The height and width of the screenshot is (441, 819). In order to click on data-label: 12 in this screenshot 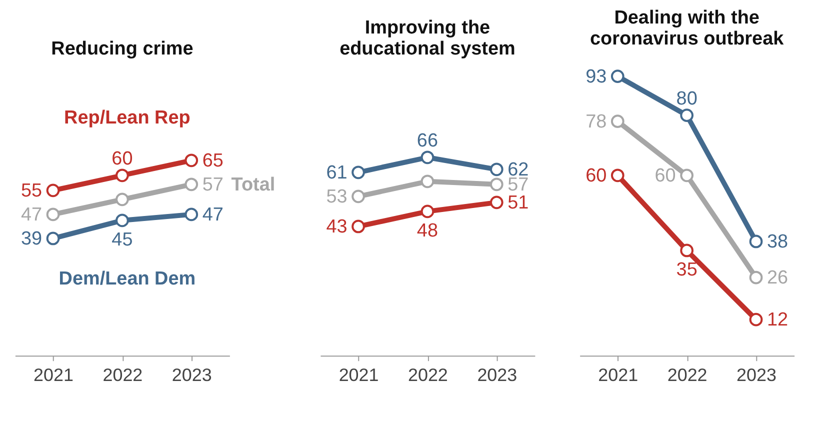, I will do `click(777, 320)`.